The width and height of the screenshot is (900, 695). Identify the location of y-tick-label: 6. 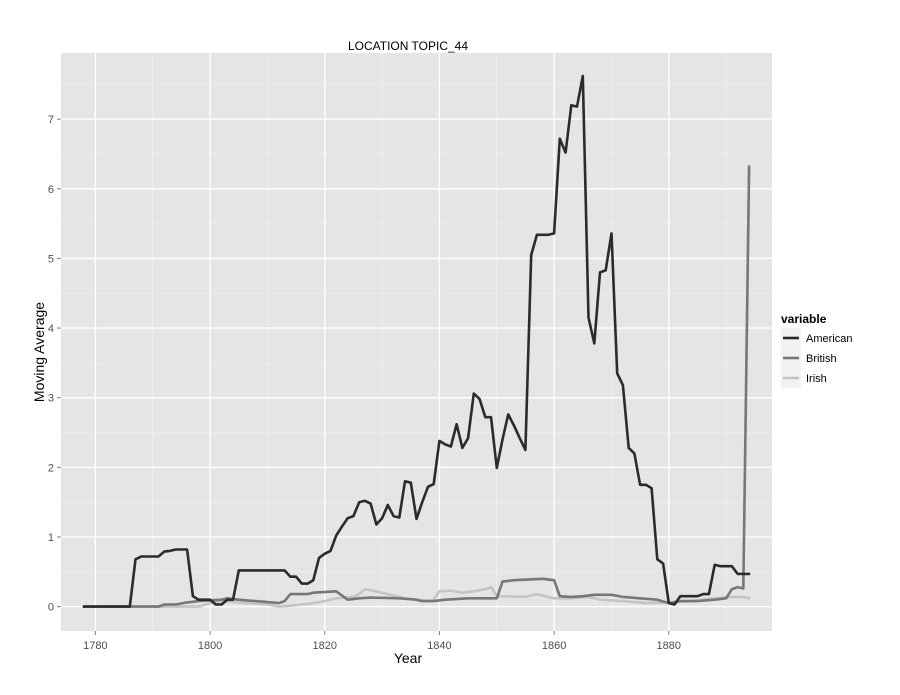
(51, 190).